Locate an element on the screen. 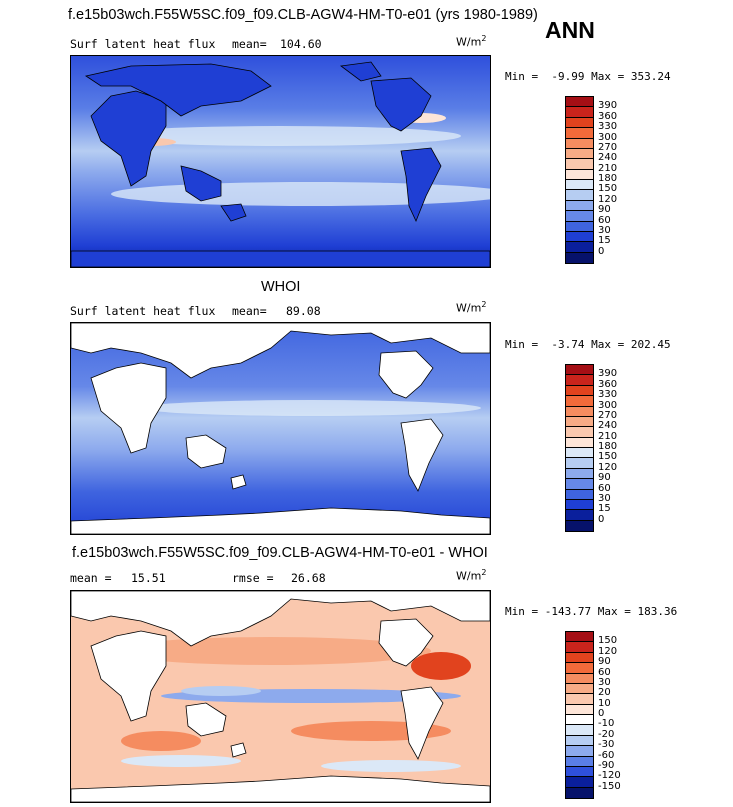  panel2-unit: W/m2 is located at coordinates (471, 307).